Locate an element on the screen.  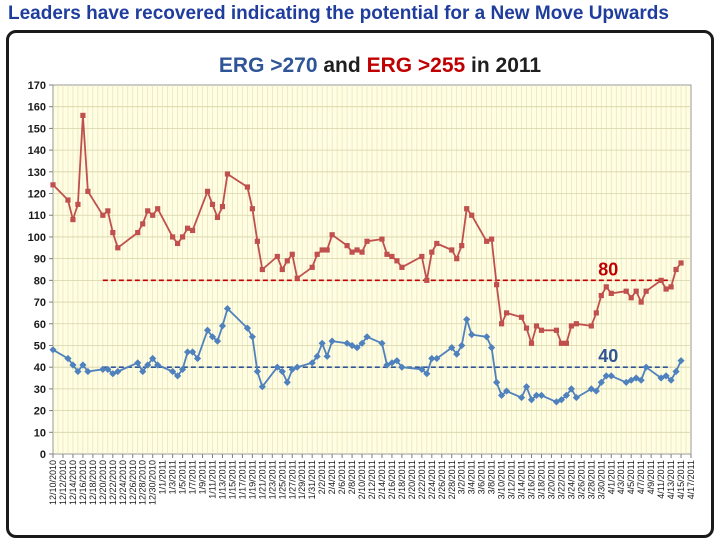
x-tick-label: 2/26/2011 is located at coordinates (442, 479).